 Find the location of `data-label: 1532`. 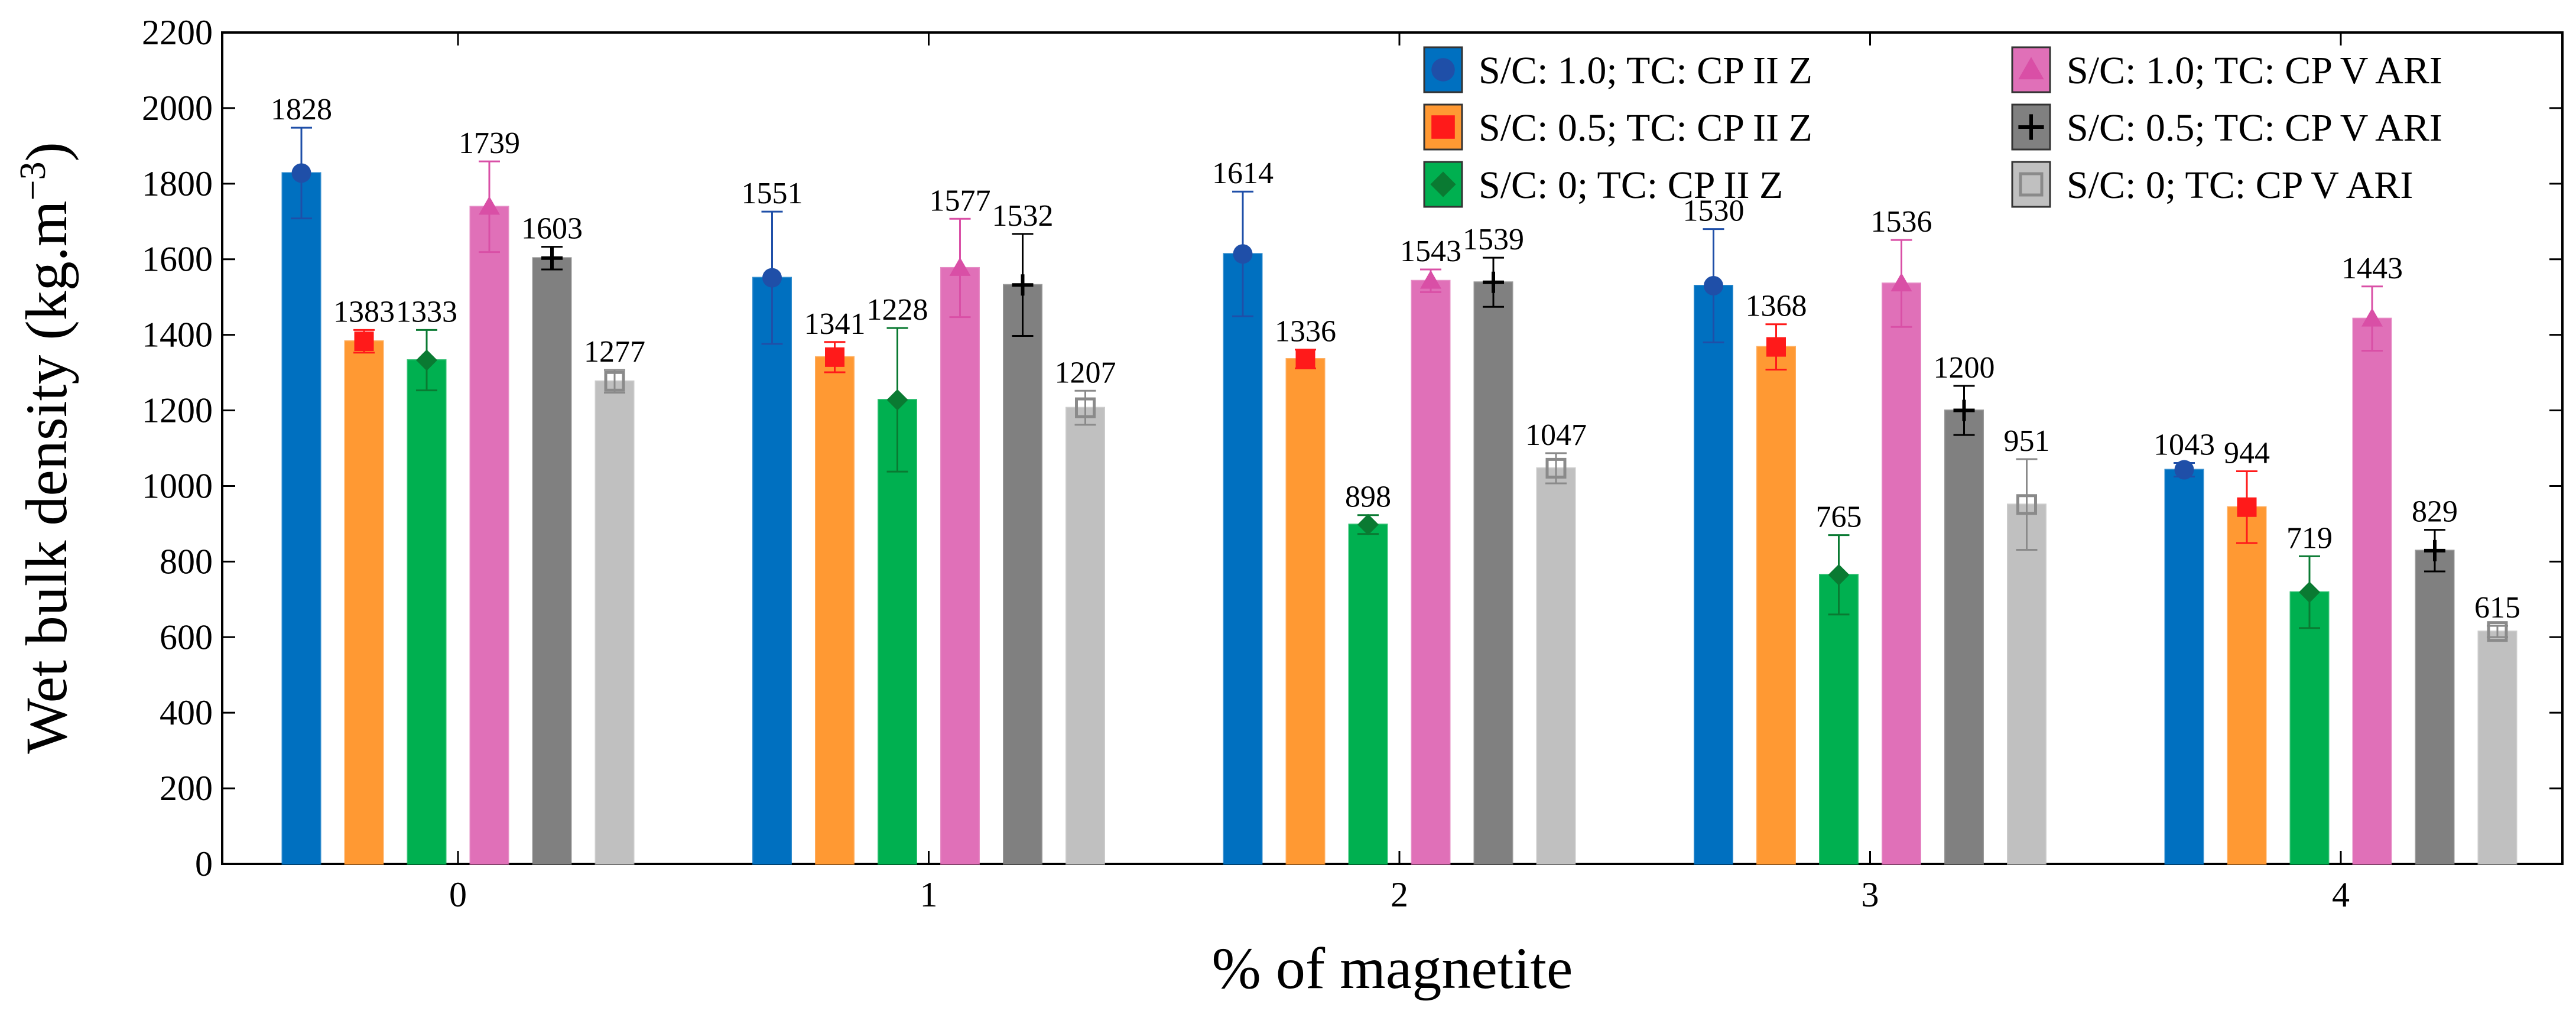

data-label: 1532 is located at coordinates (1023, 216).